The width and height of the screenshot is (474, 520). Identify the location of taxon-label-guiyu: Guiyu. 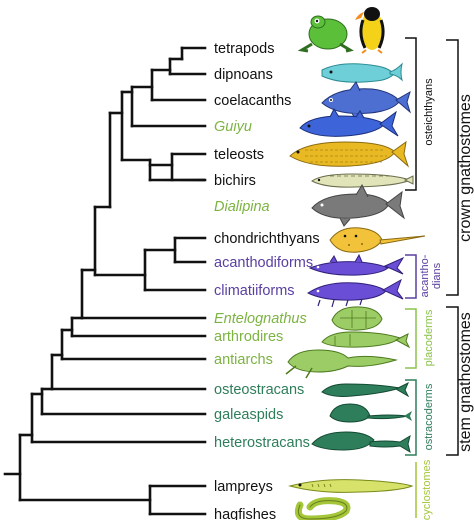
(233, 127).